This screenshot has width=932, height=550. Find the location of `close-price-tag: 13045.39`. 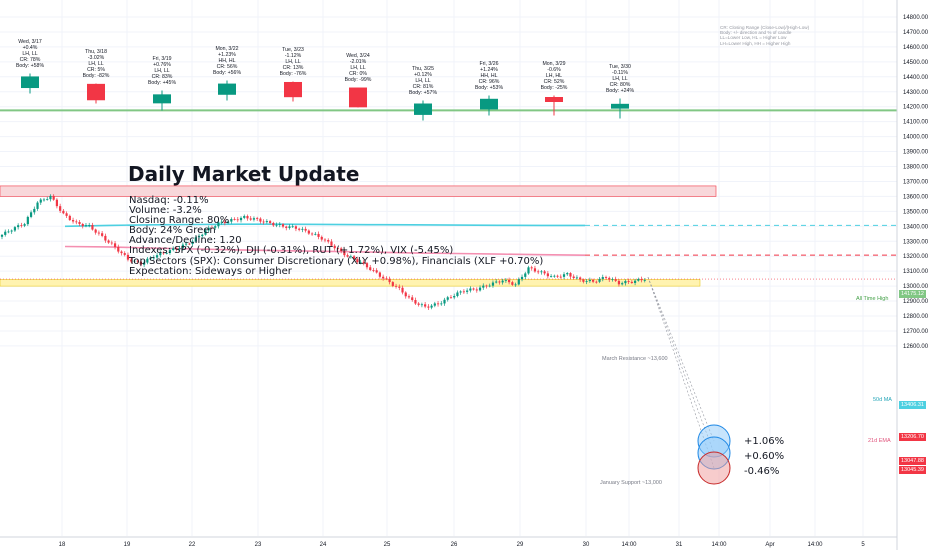

close-price-tag: 13045.39 is located at coordinates (912, 470).